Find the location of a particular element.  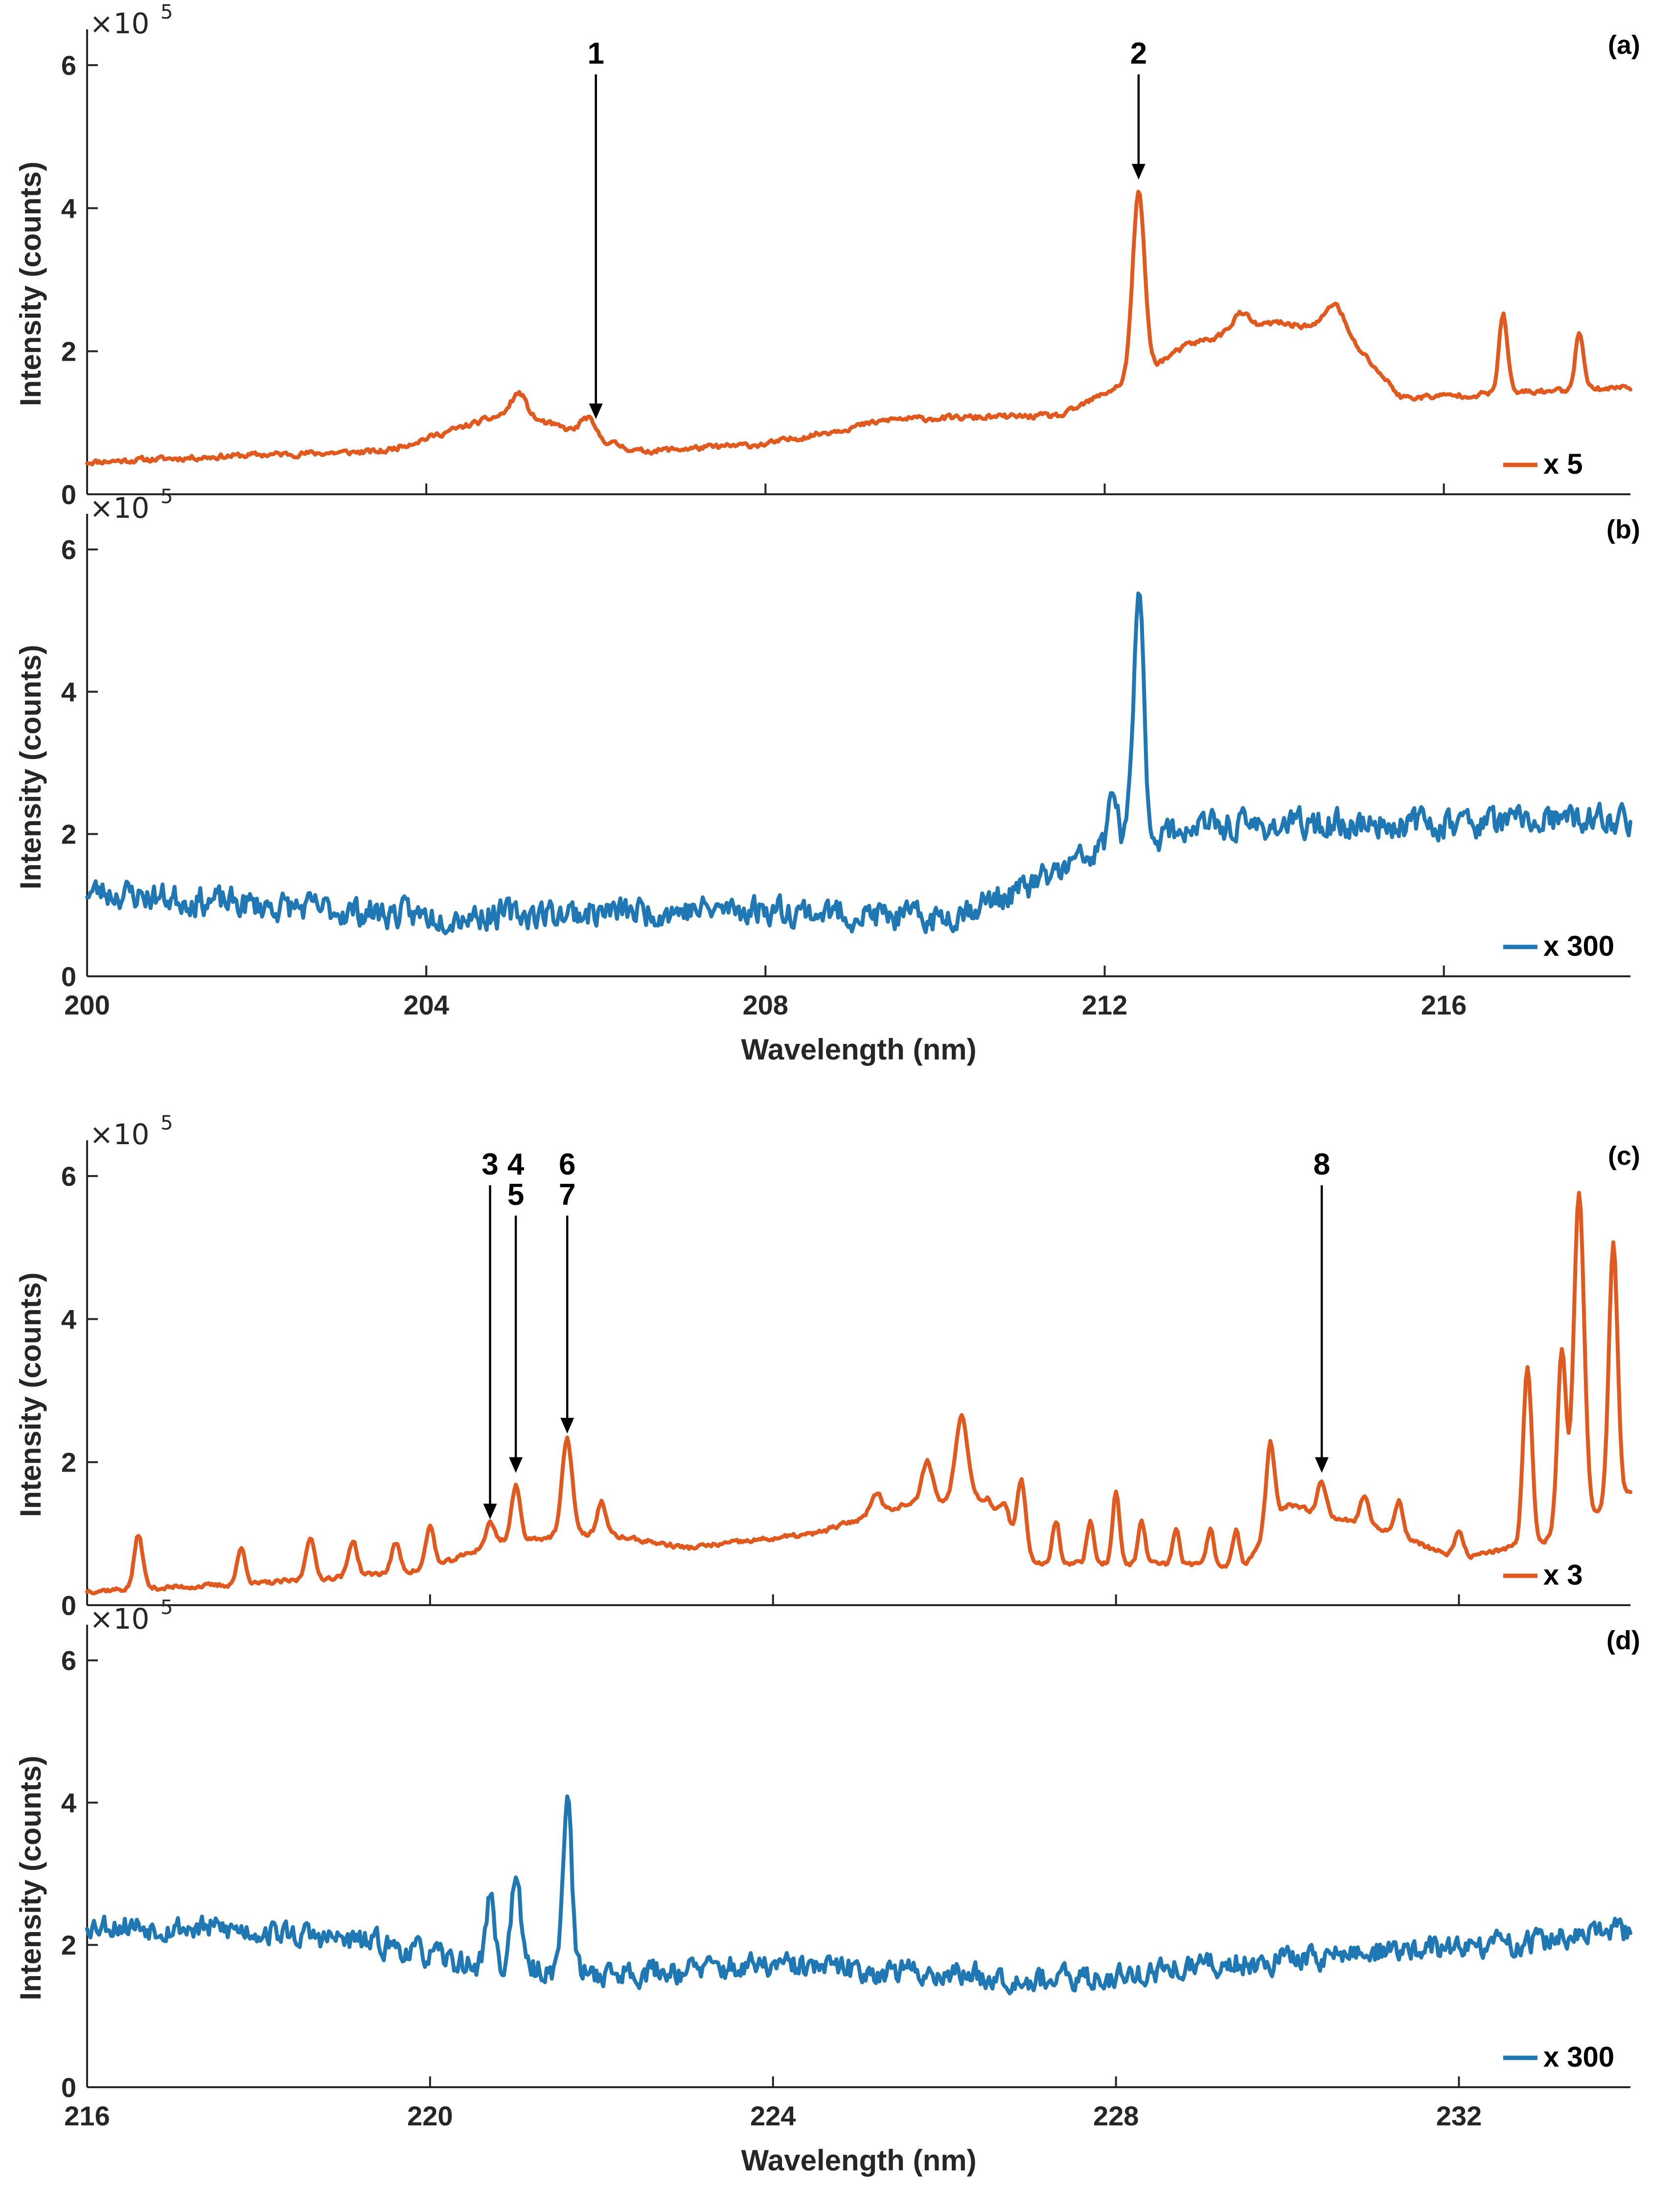

x-tick-label: 232 is located at coordinates (1459, 2115).